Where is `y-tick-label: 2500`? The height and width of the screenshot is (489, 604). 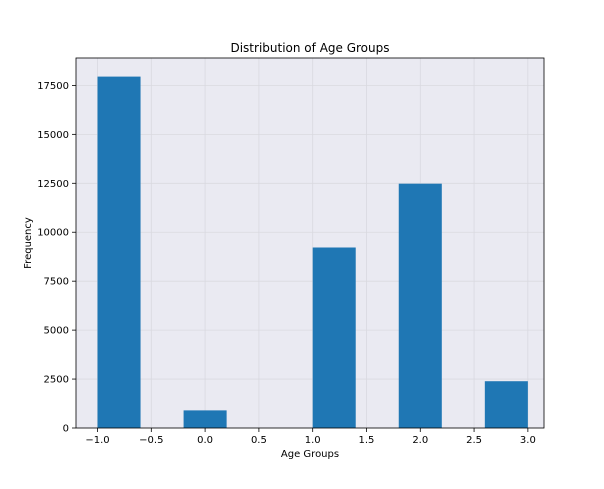 y-tick-label: 2500 is located at coordinates (56, 380).